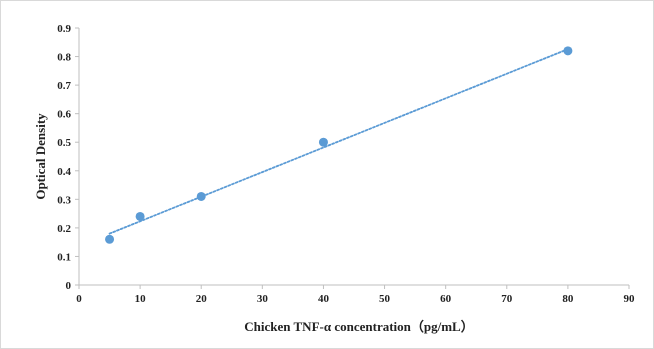  Describe the element at coordinates (141, 299) in the screenshot. I see `x-tick-label: 10` at that location.